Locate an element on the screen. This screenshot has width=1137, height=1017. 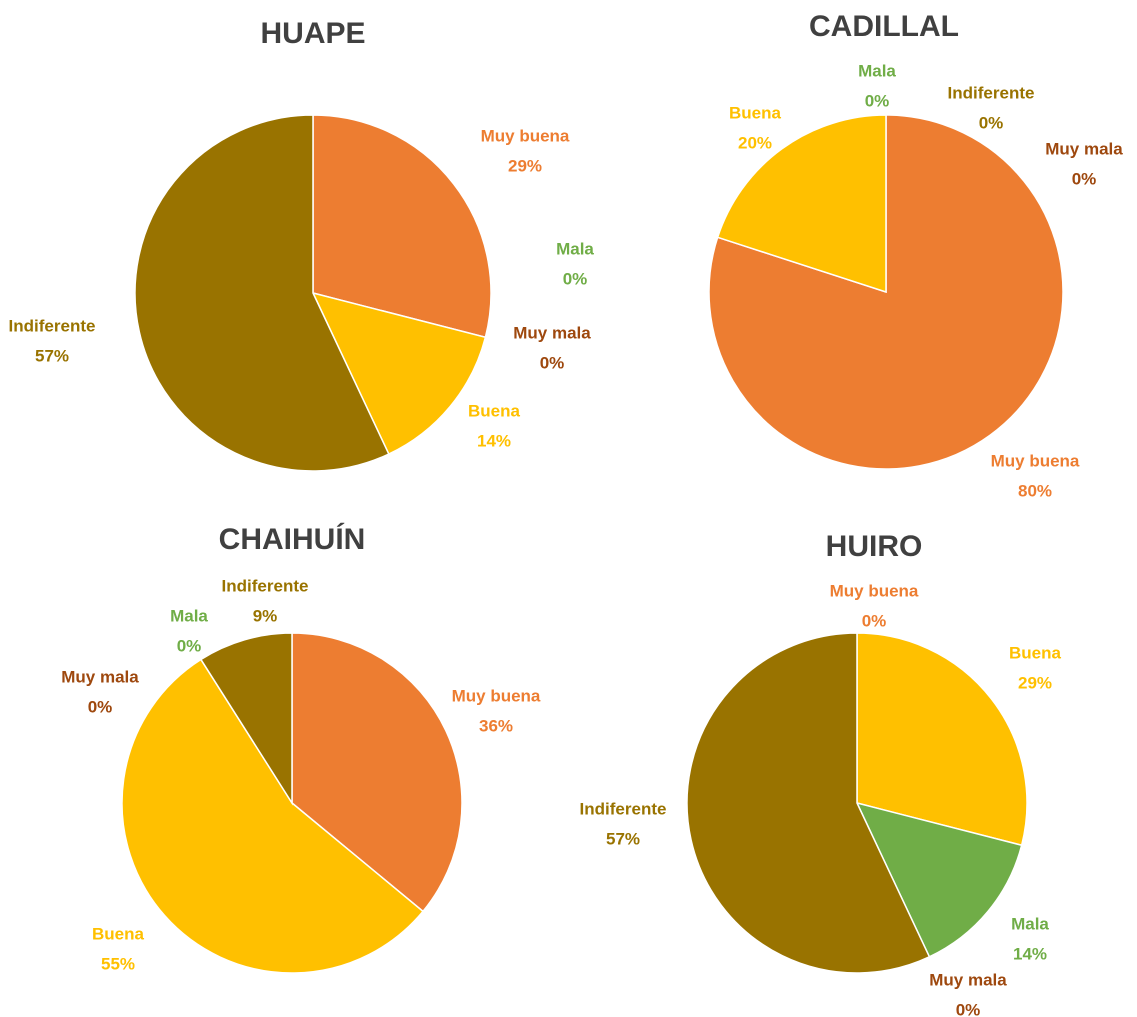
slice-value-label: 20% is located at coordinates (755, 142).